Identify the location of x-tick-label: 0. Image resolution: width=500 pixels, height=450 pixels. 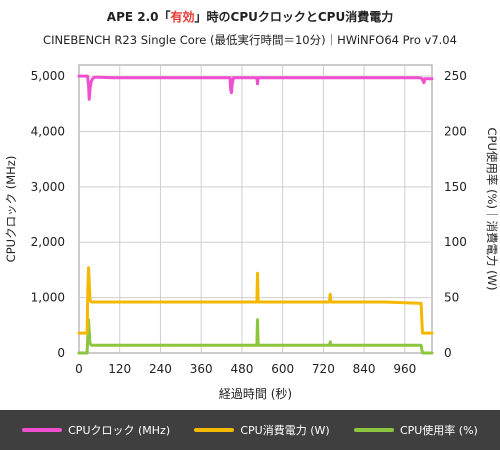
(79, 369).